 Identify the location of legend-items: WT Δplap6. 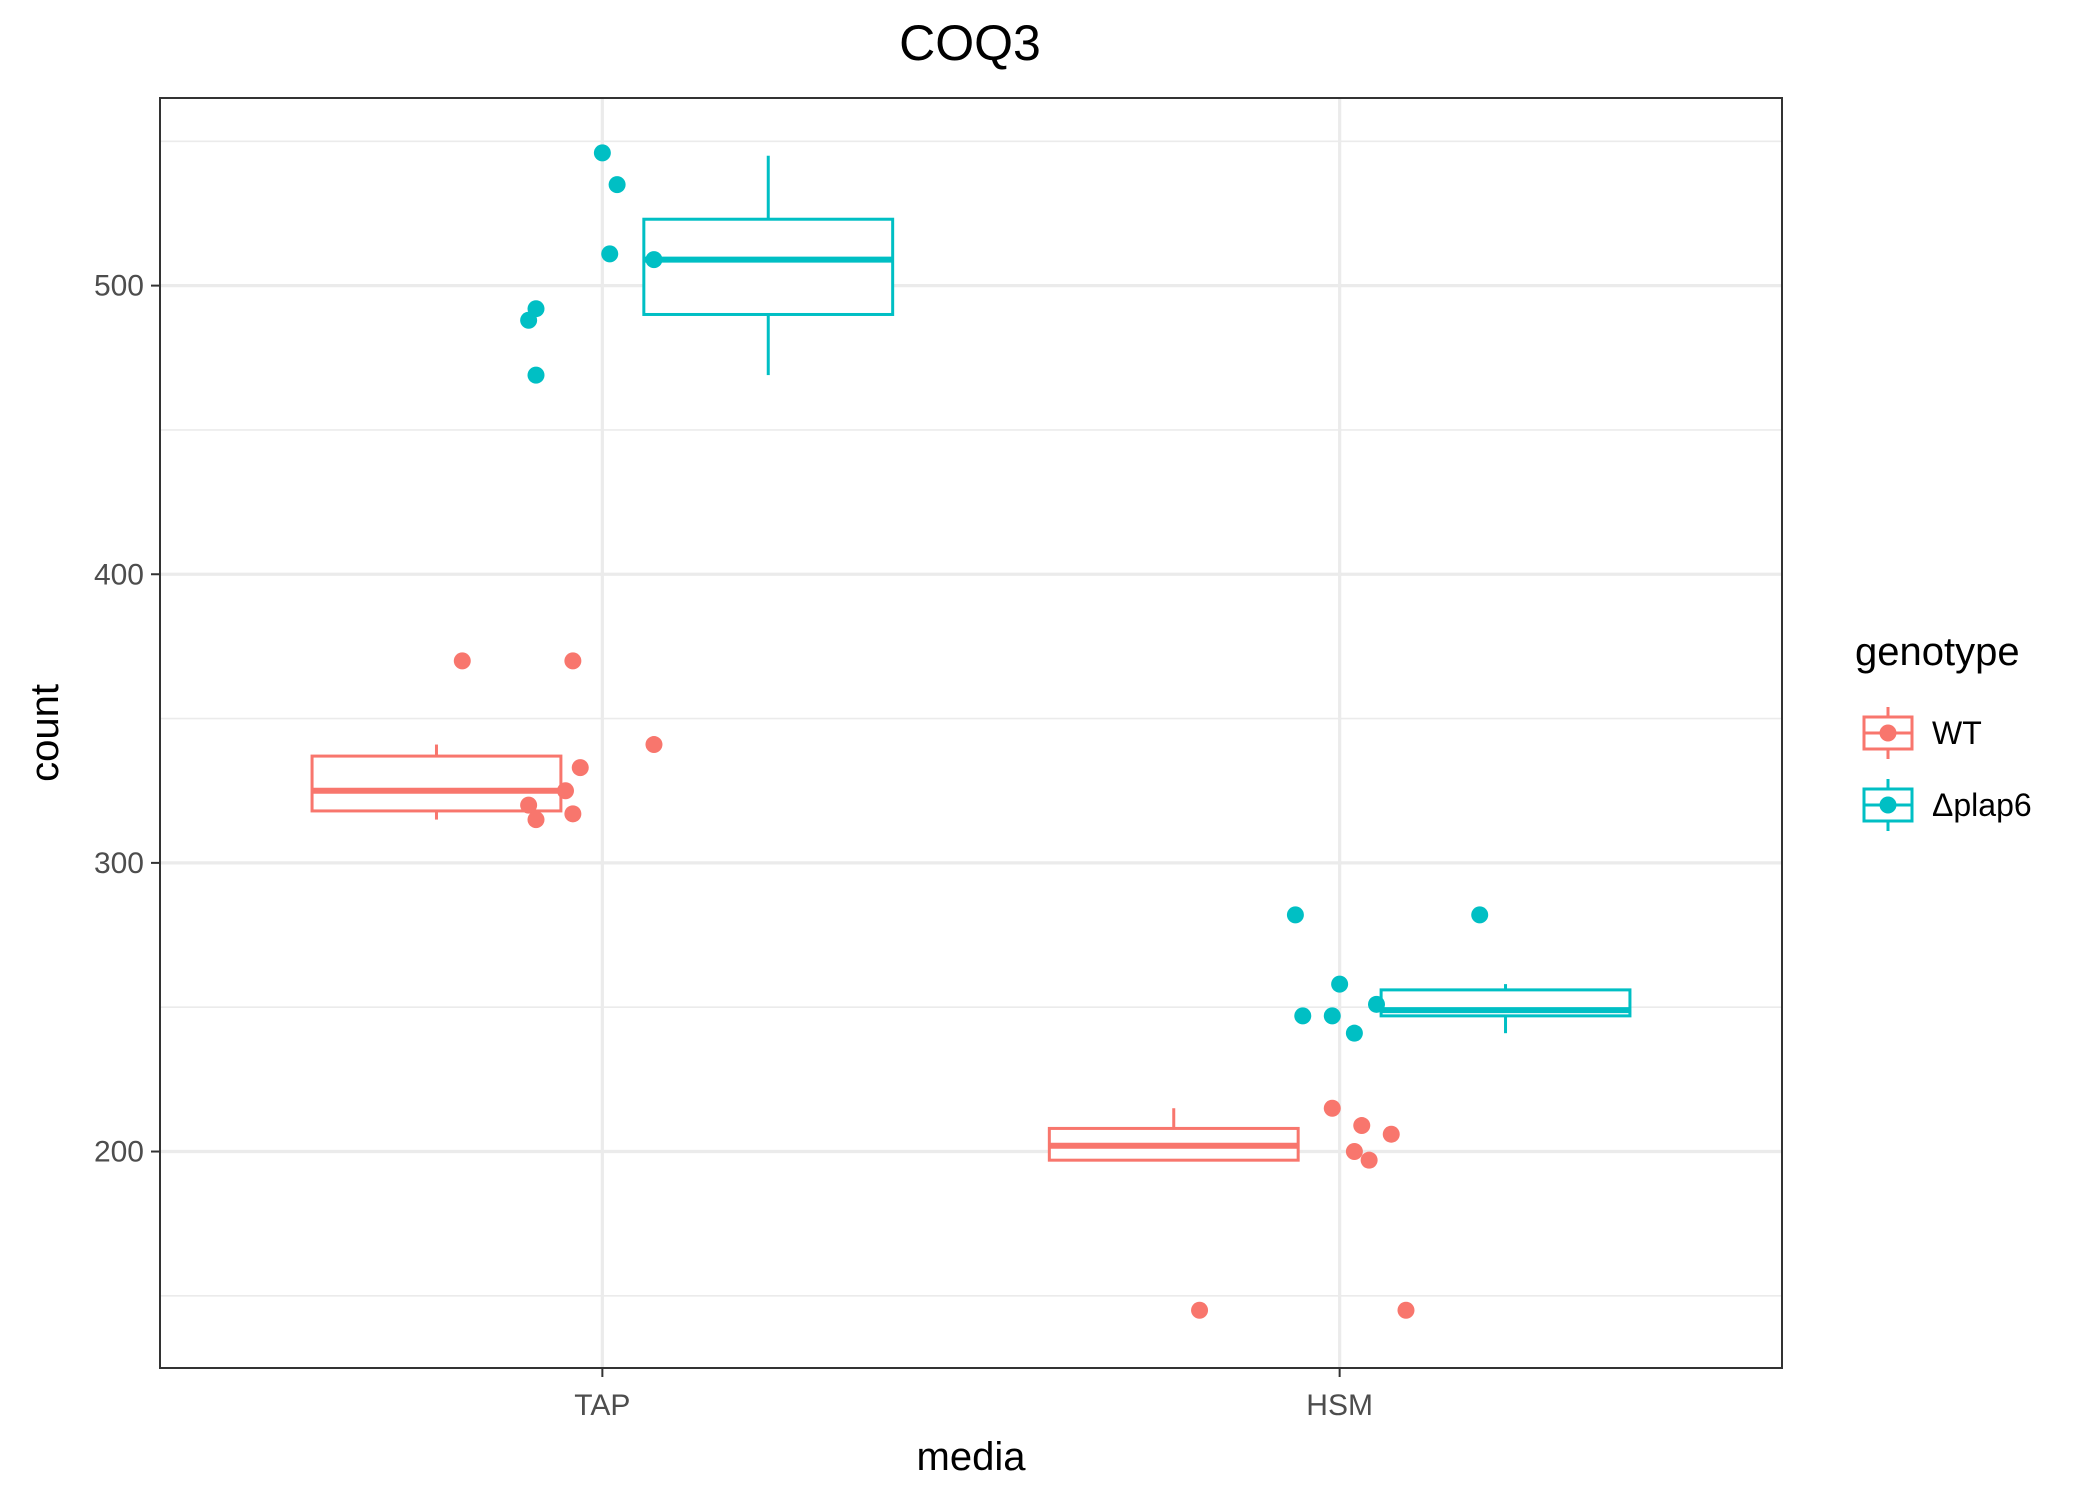
(1947, 769).